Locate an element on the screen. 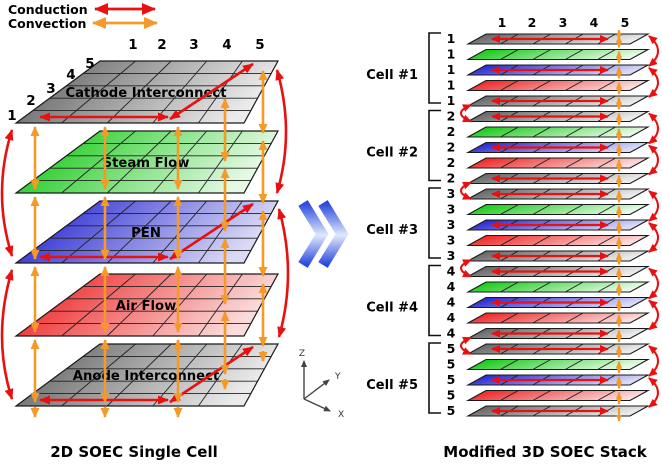 This screenshot has height=464, width=662. stack-number-top: 1 is located at coordinates (502, 22).